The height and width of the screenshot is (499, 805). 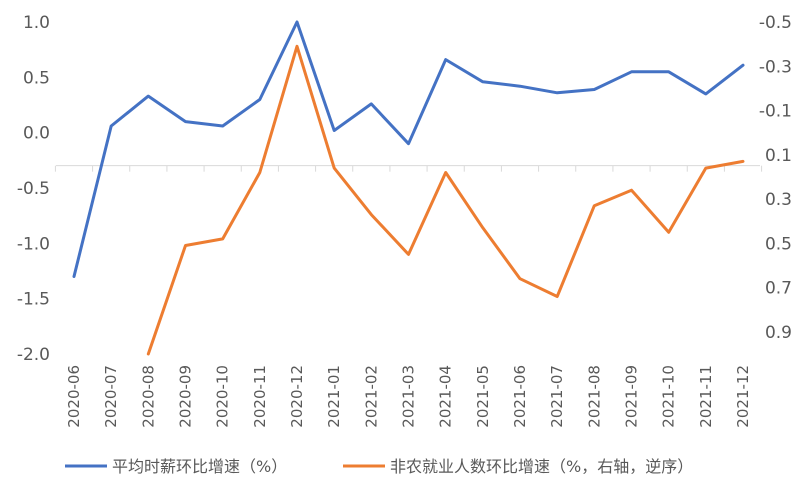 I want to click on right-tick-label: 0.3, so click(x=778, y=200).